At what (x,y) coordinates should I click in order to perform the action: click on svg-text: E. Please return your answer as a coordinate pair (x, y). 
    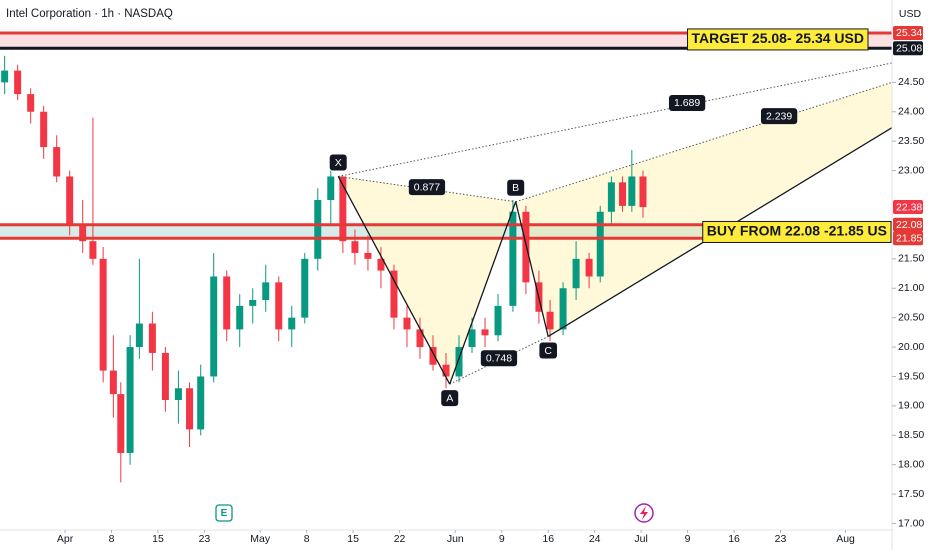
    Looking at the image, I should click on (224, 513).